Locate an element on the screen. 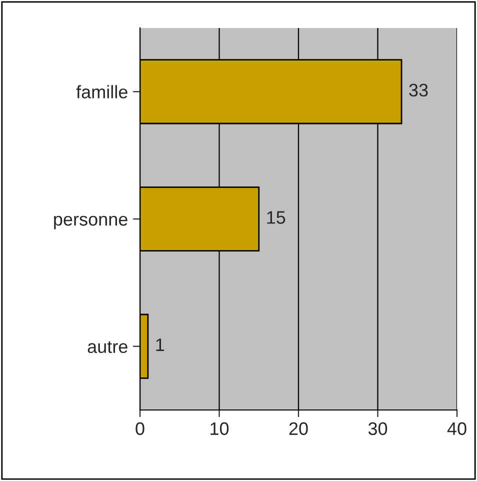 This screenshot has height=481, width=477. y-tick-label: famille is located at coordinates (102, 91).